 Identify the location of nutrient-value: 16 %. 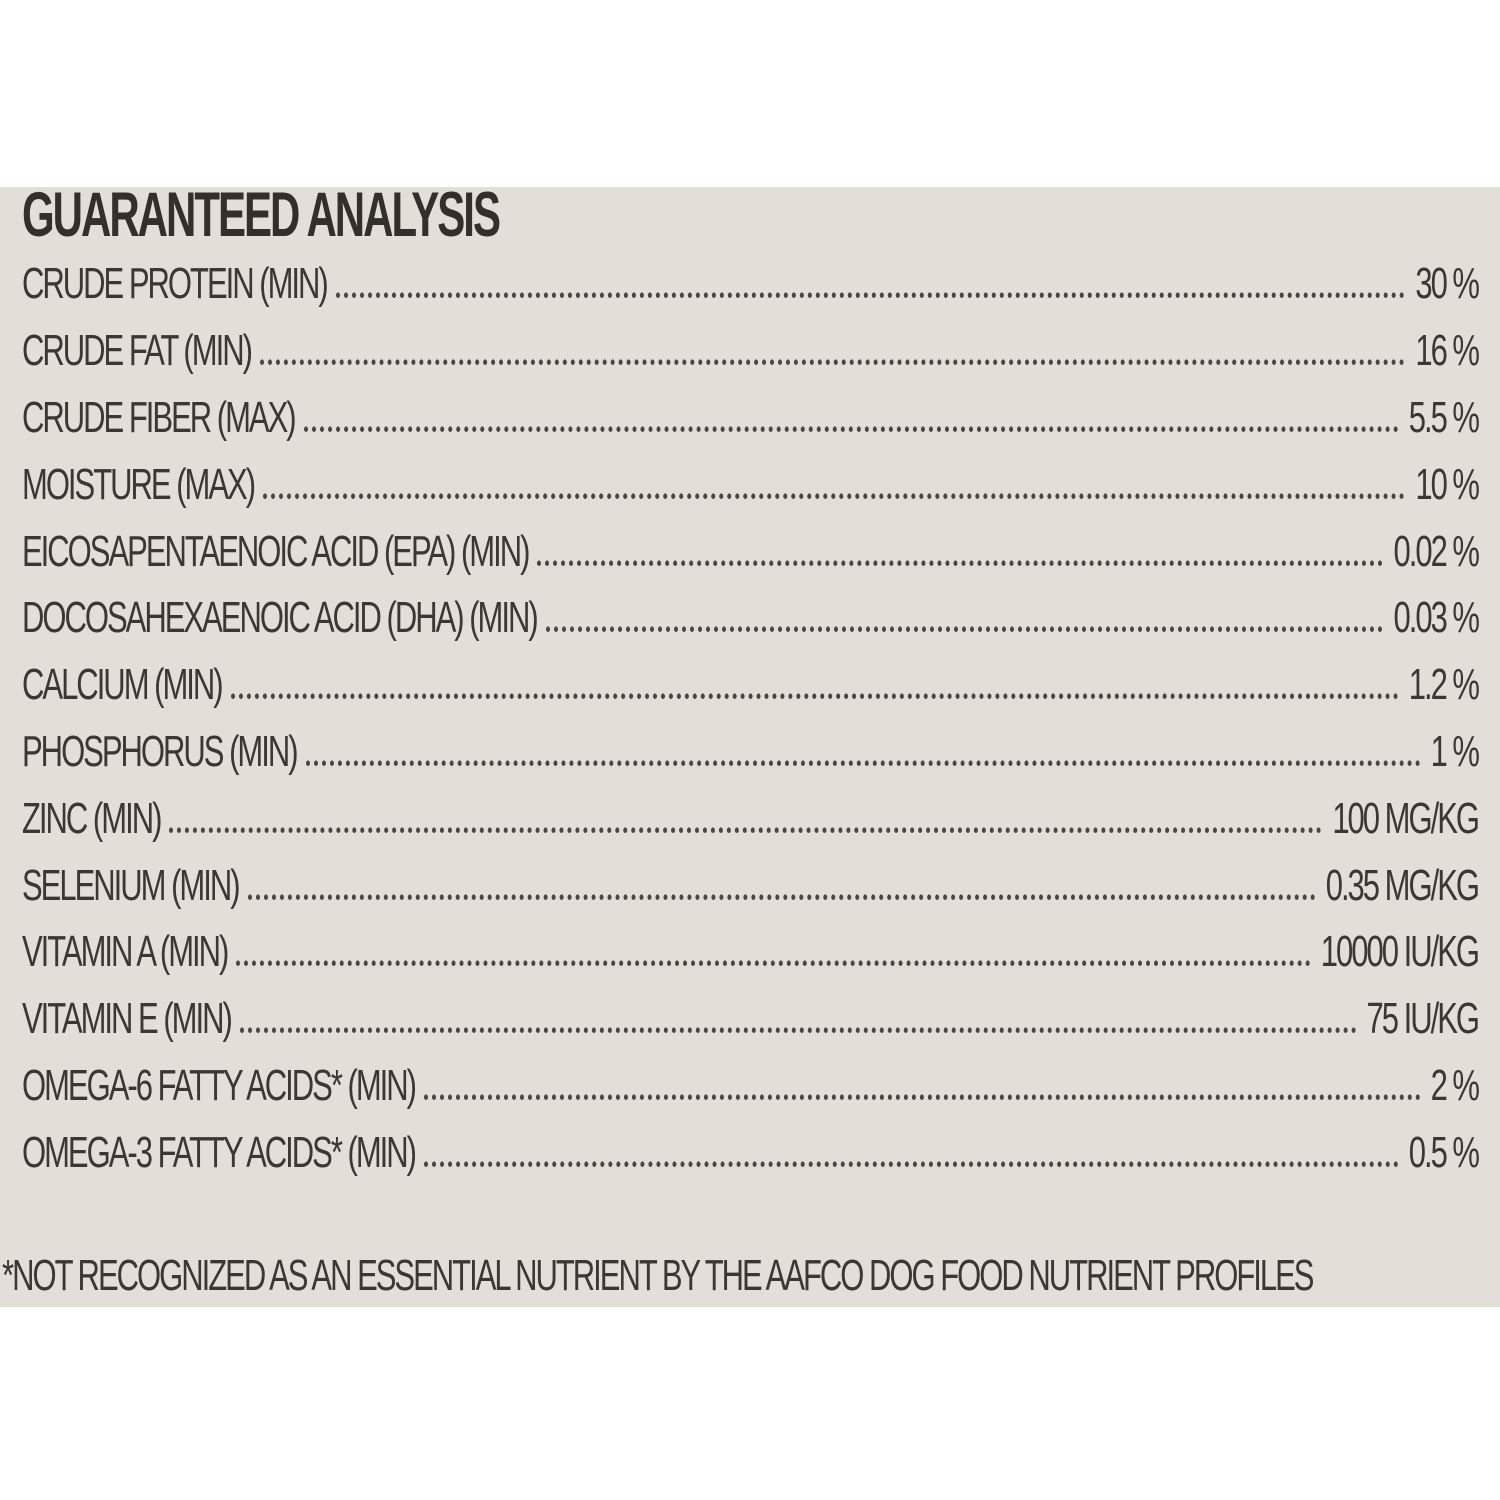
(1447, 350).